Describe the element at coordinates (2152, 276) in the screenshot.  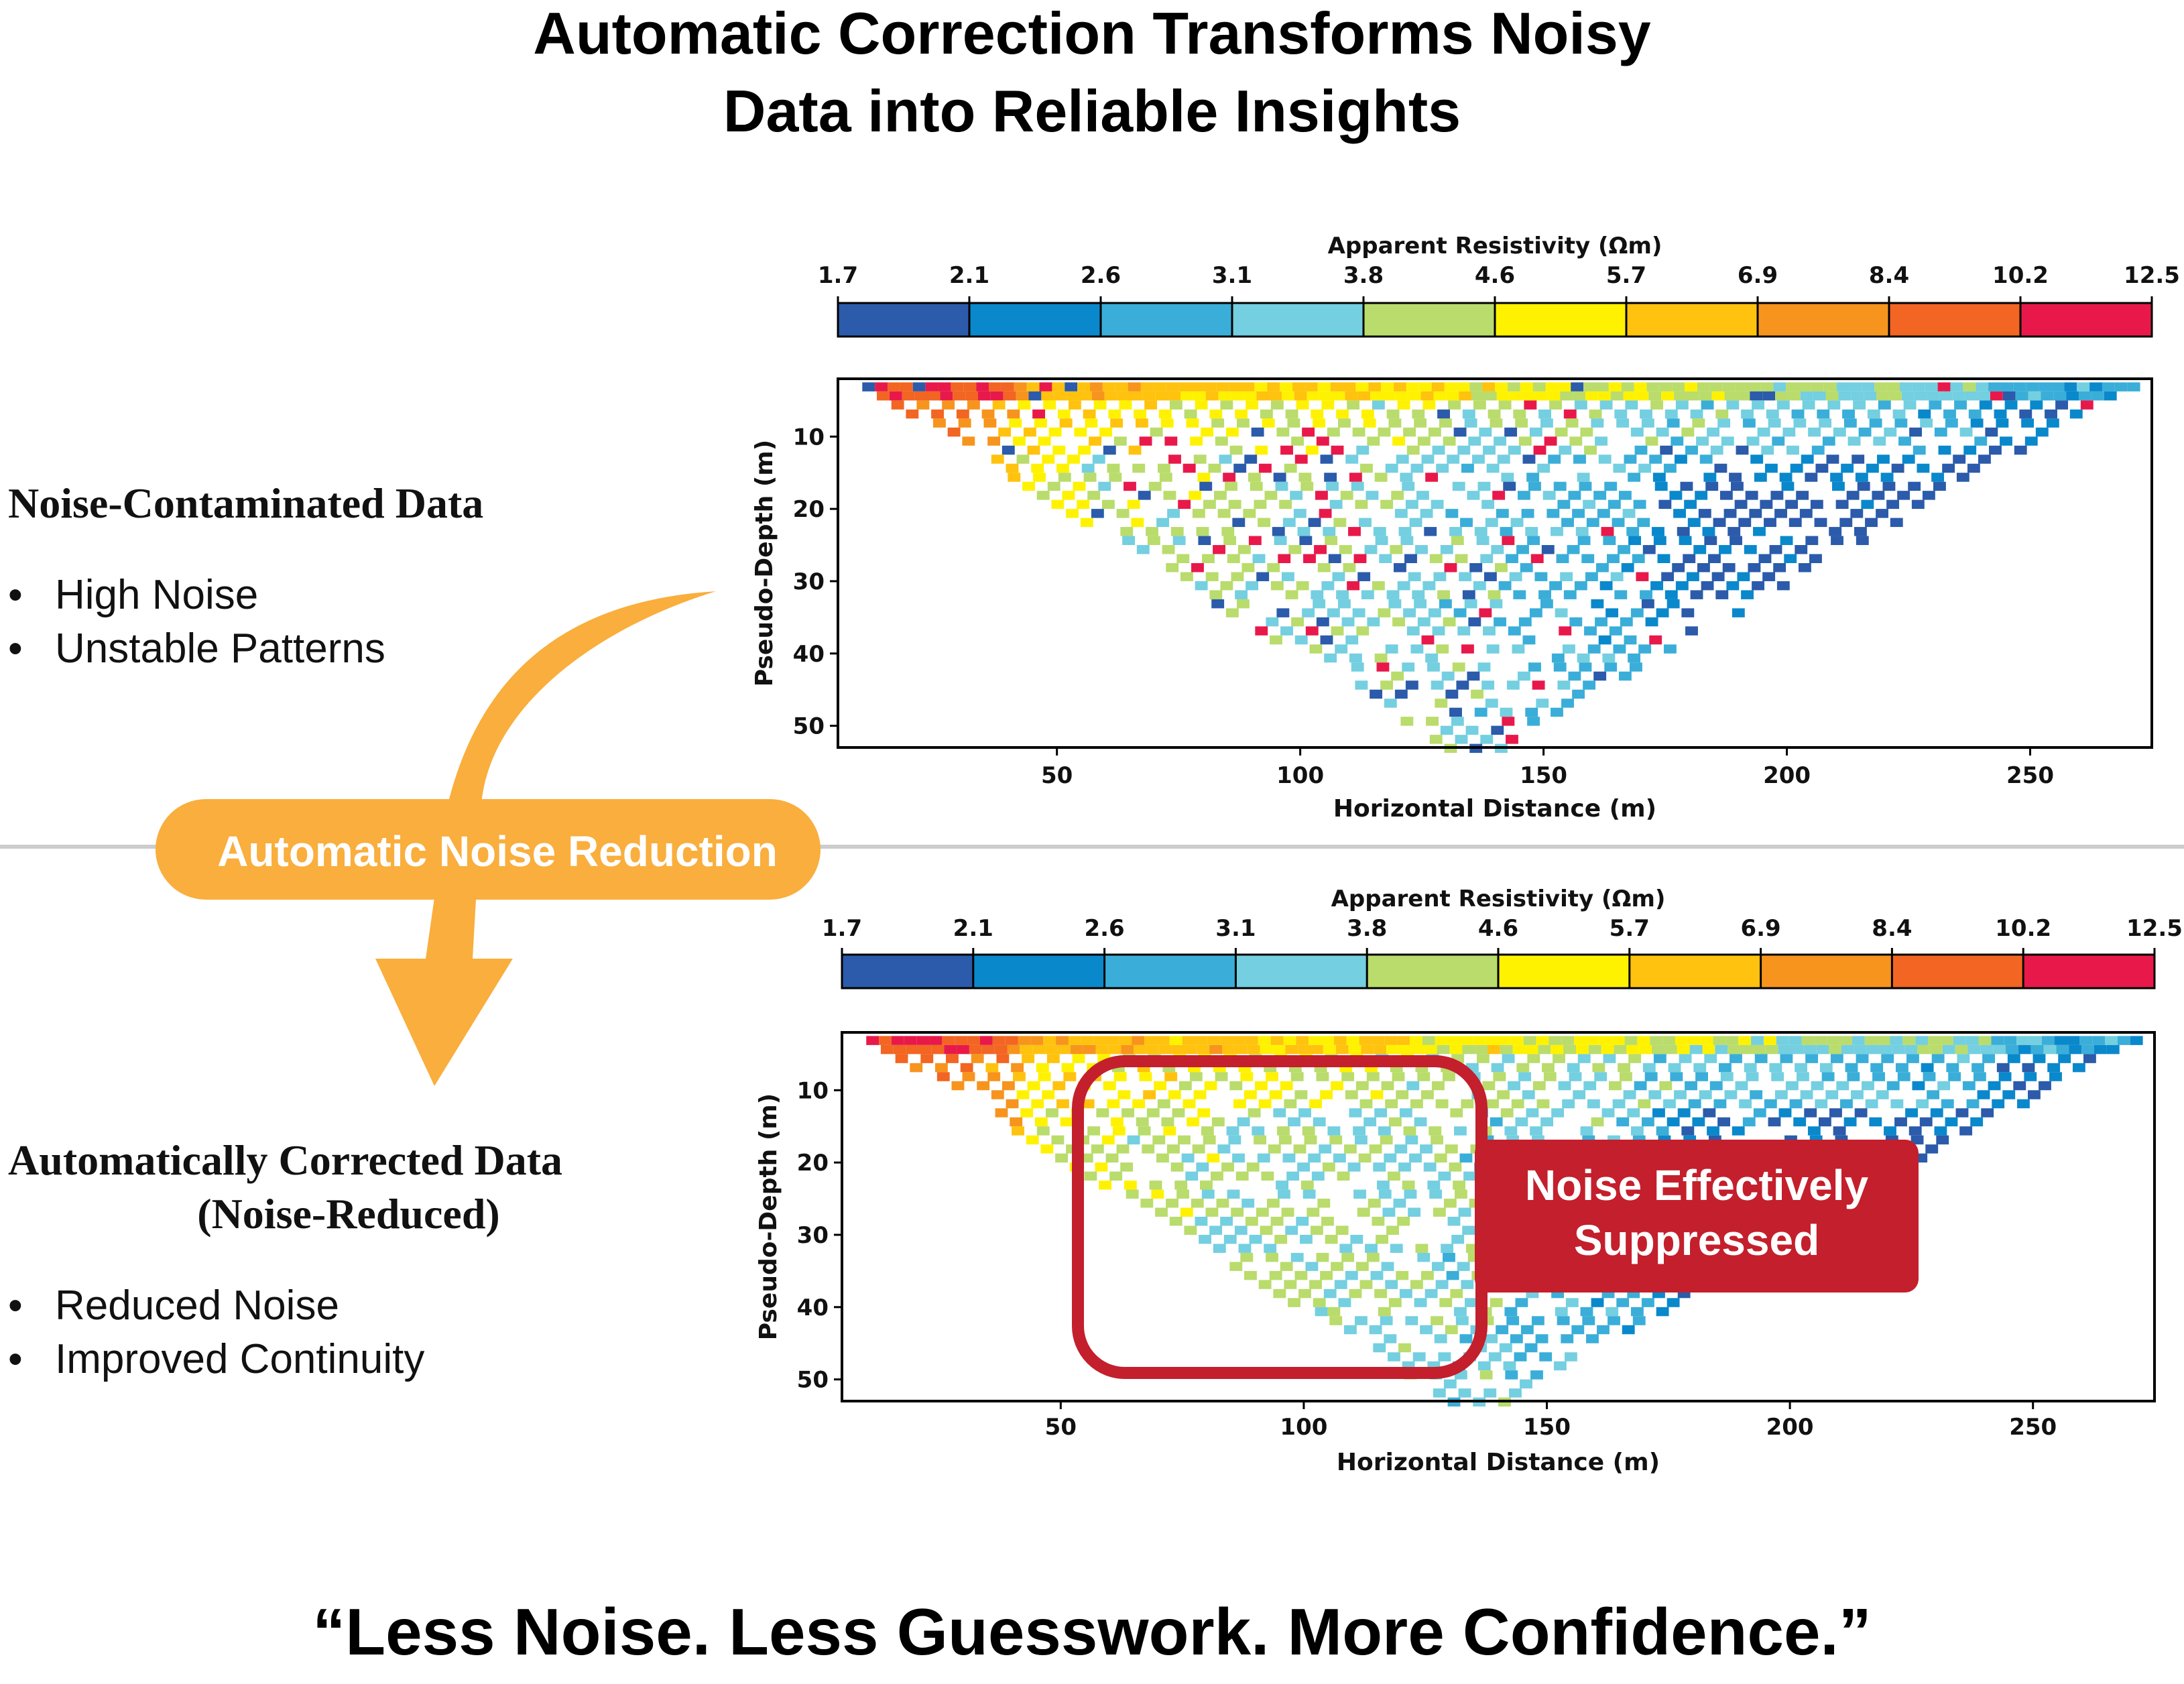
I see `colorbar-tick-label: 12.5` at that location.